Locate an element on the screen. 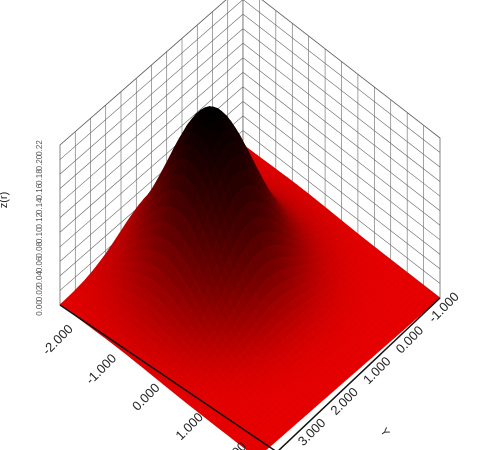 Image resolution: width=500 pixels, height=450 pixels. y-axis-title: Y is located at coordinates (384, 432).